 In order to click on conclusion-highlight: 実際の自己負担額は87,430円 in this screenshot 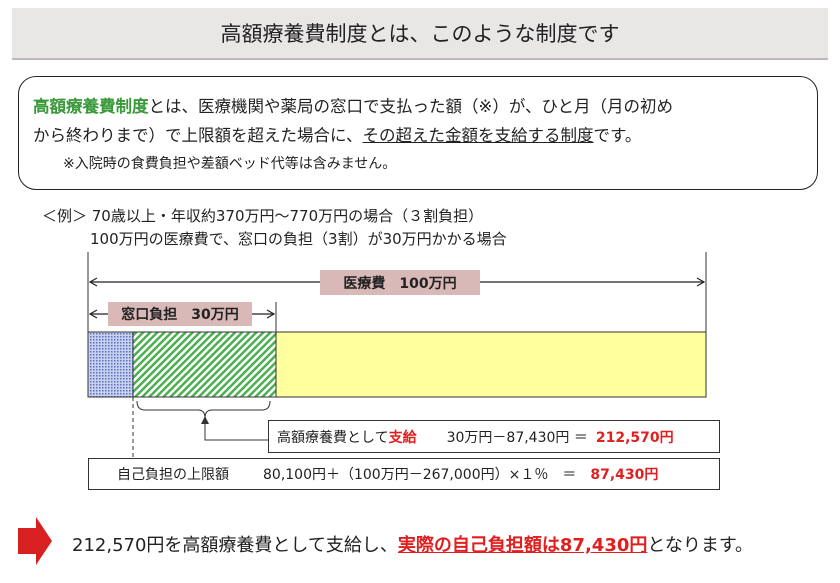, I will do `click(522, 545)`.